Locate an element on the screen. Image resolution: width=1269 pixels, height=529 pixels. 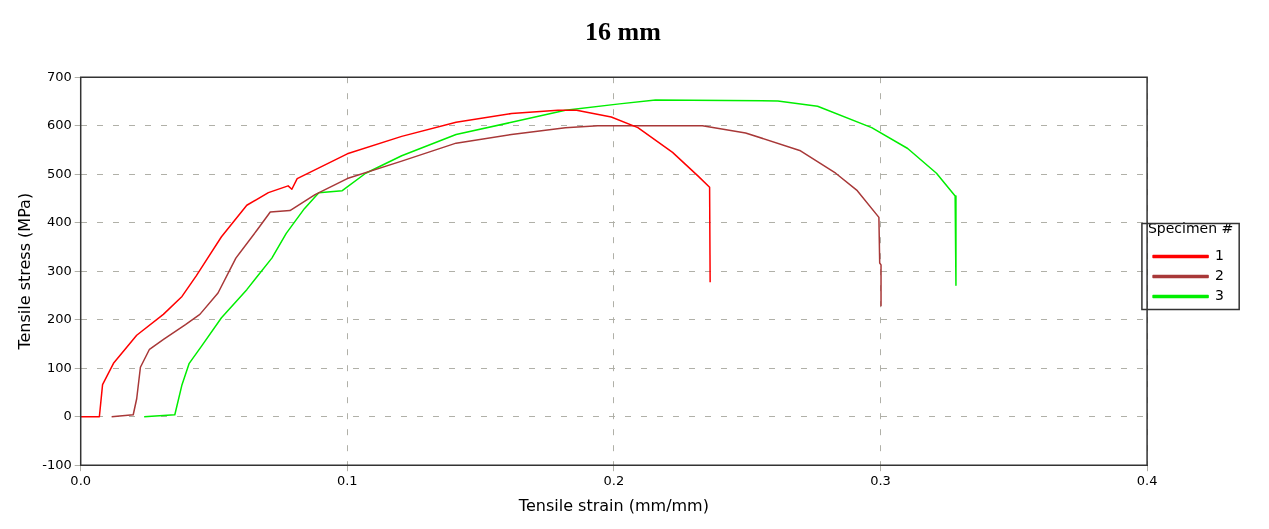
y-tick-label: 300 is located at coordinates (59, 270).